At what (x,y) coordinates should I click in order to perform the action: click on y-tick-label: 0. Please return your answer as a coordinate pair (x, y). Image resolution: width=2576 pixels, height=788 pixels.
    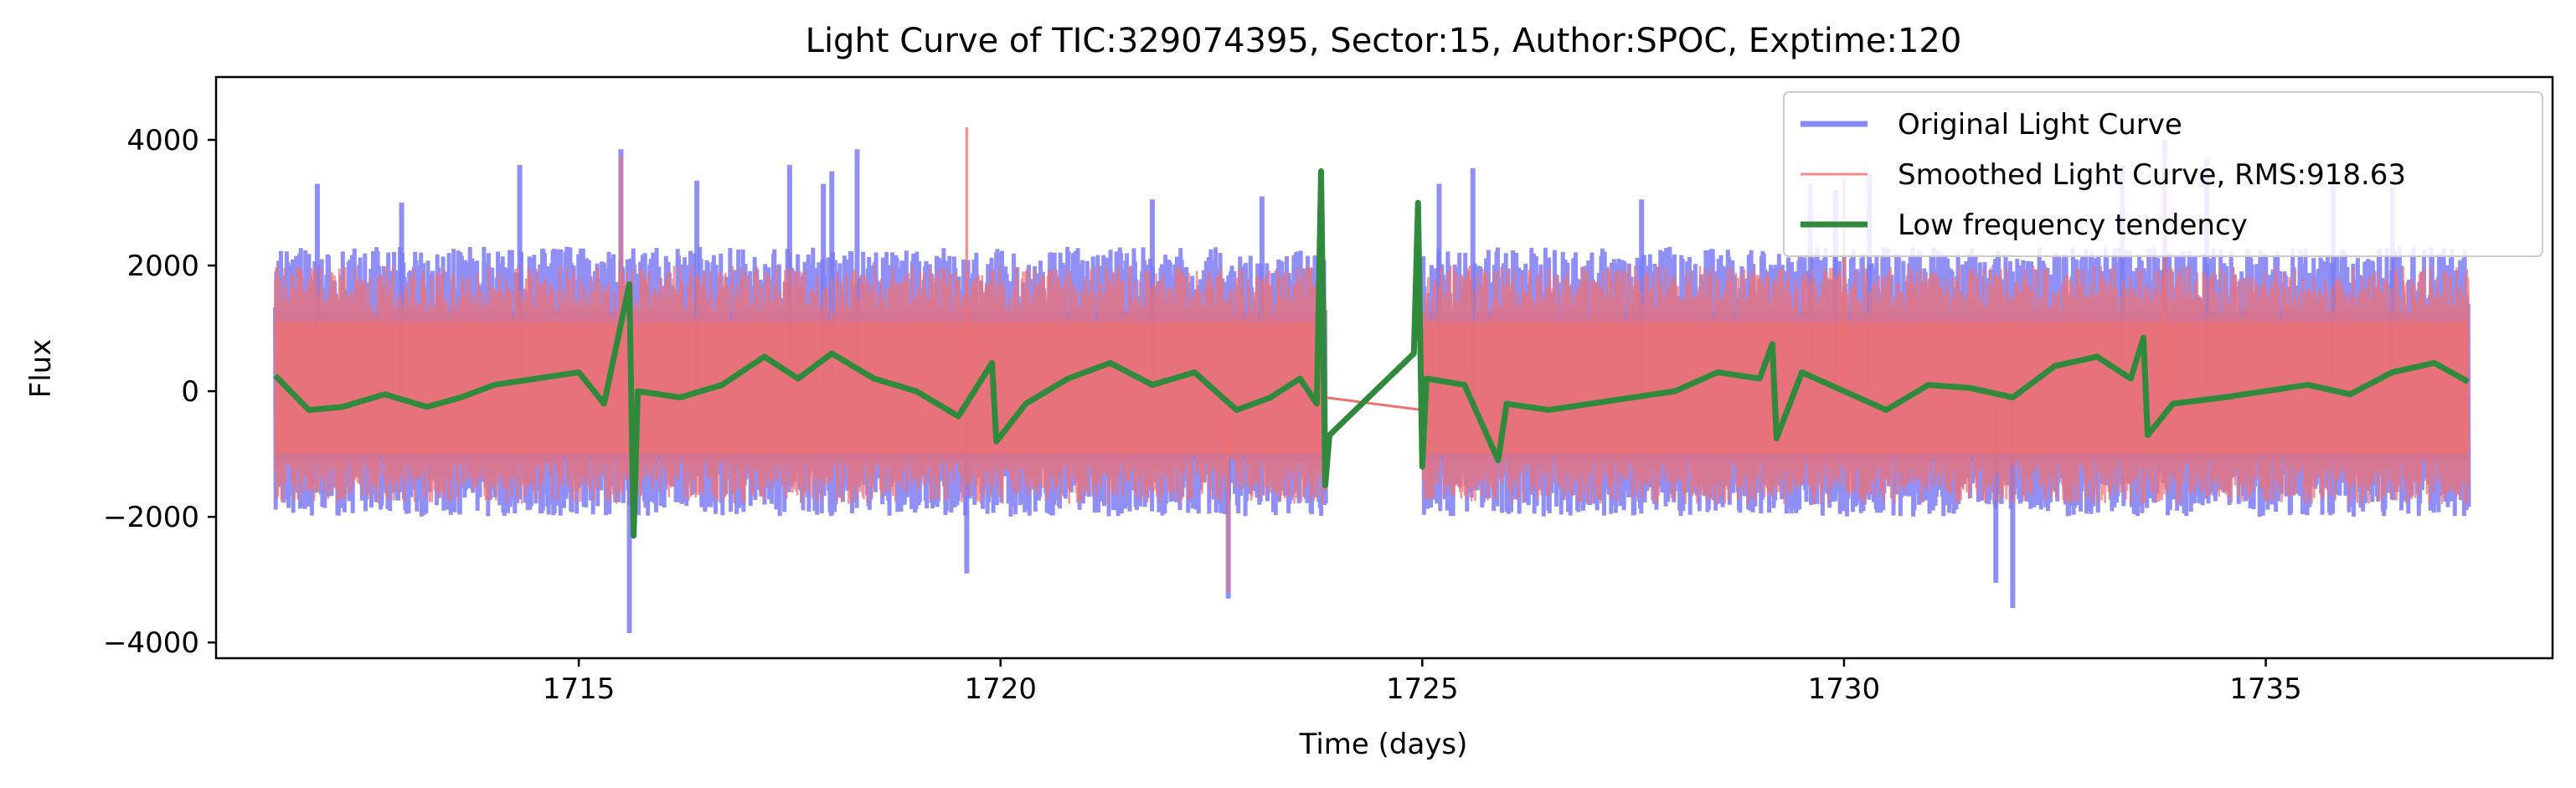
    Looking at the image, I should click on (190, 392).